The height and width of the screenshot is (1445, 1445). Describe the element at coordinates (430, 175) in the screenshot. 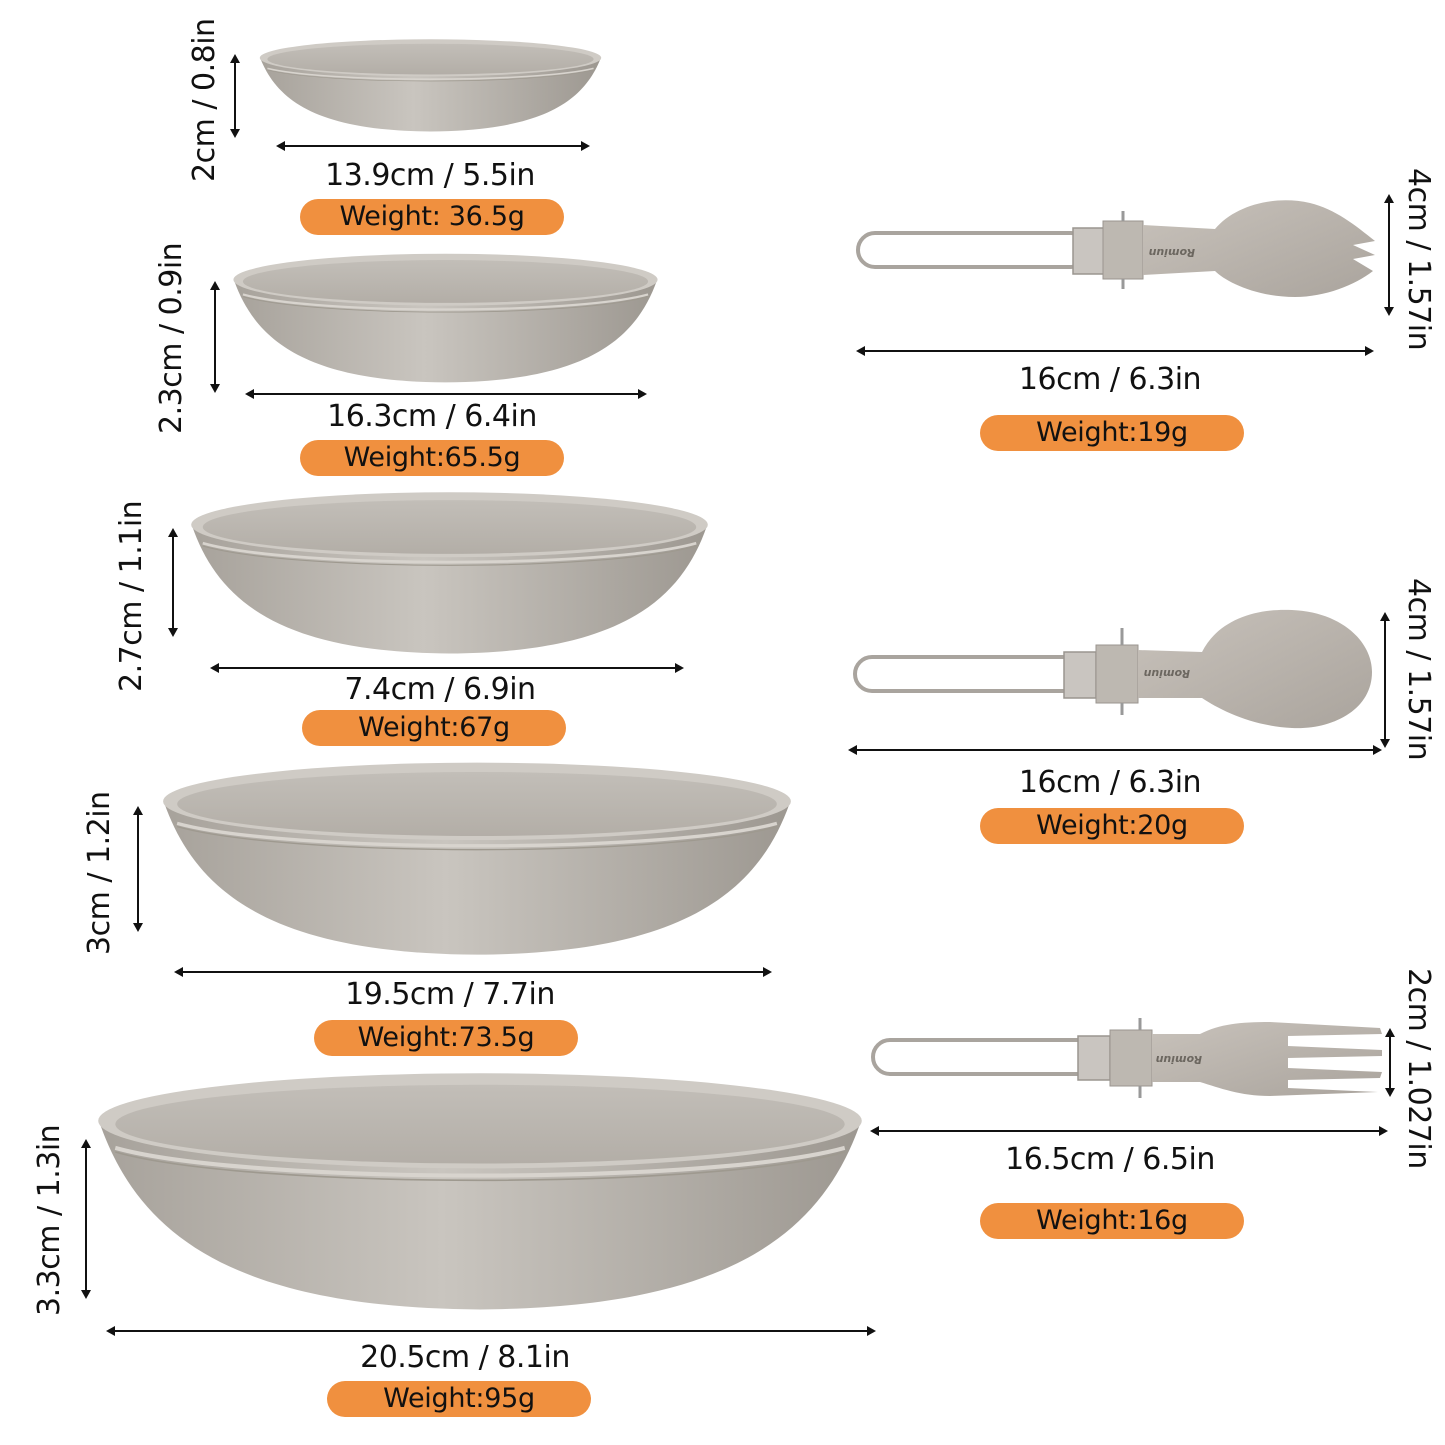

I see `plate-1-width-label: 13.9cm / 5.5in` at that location.